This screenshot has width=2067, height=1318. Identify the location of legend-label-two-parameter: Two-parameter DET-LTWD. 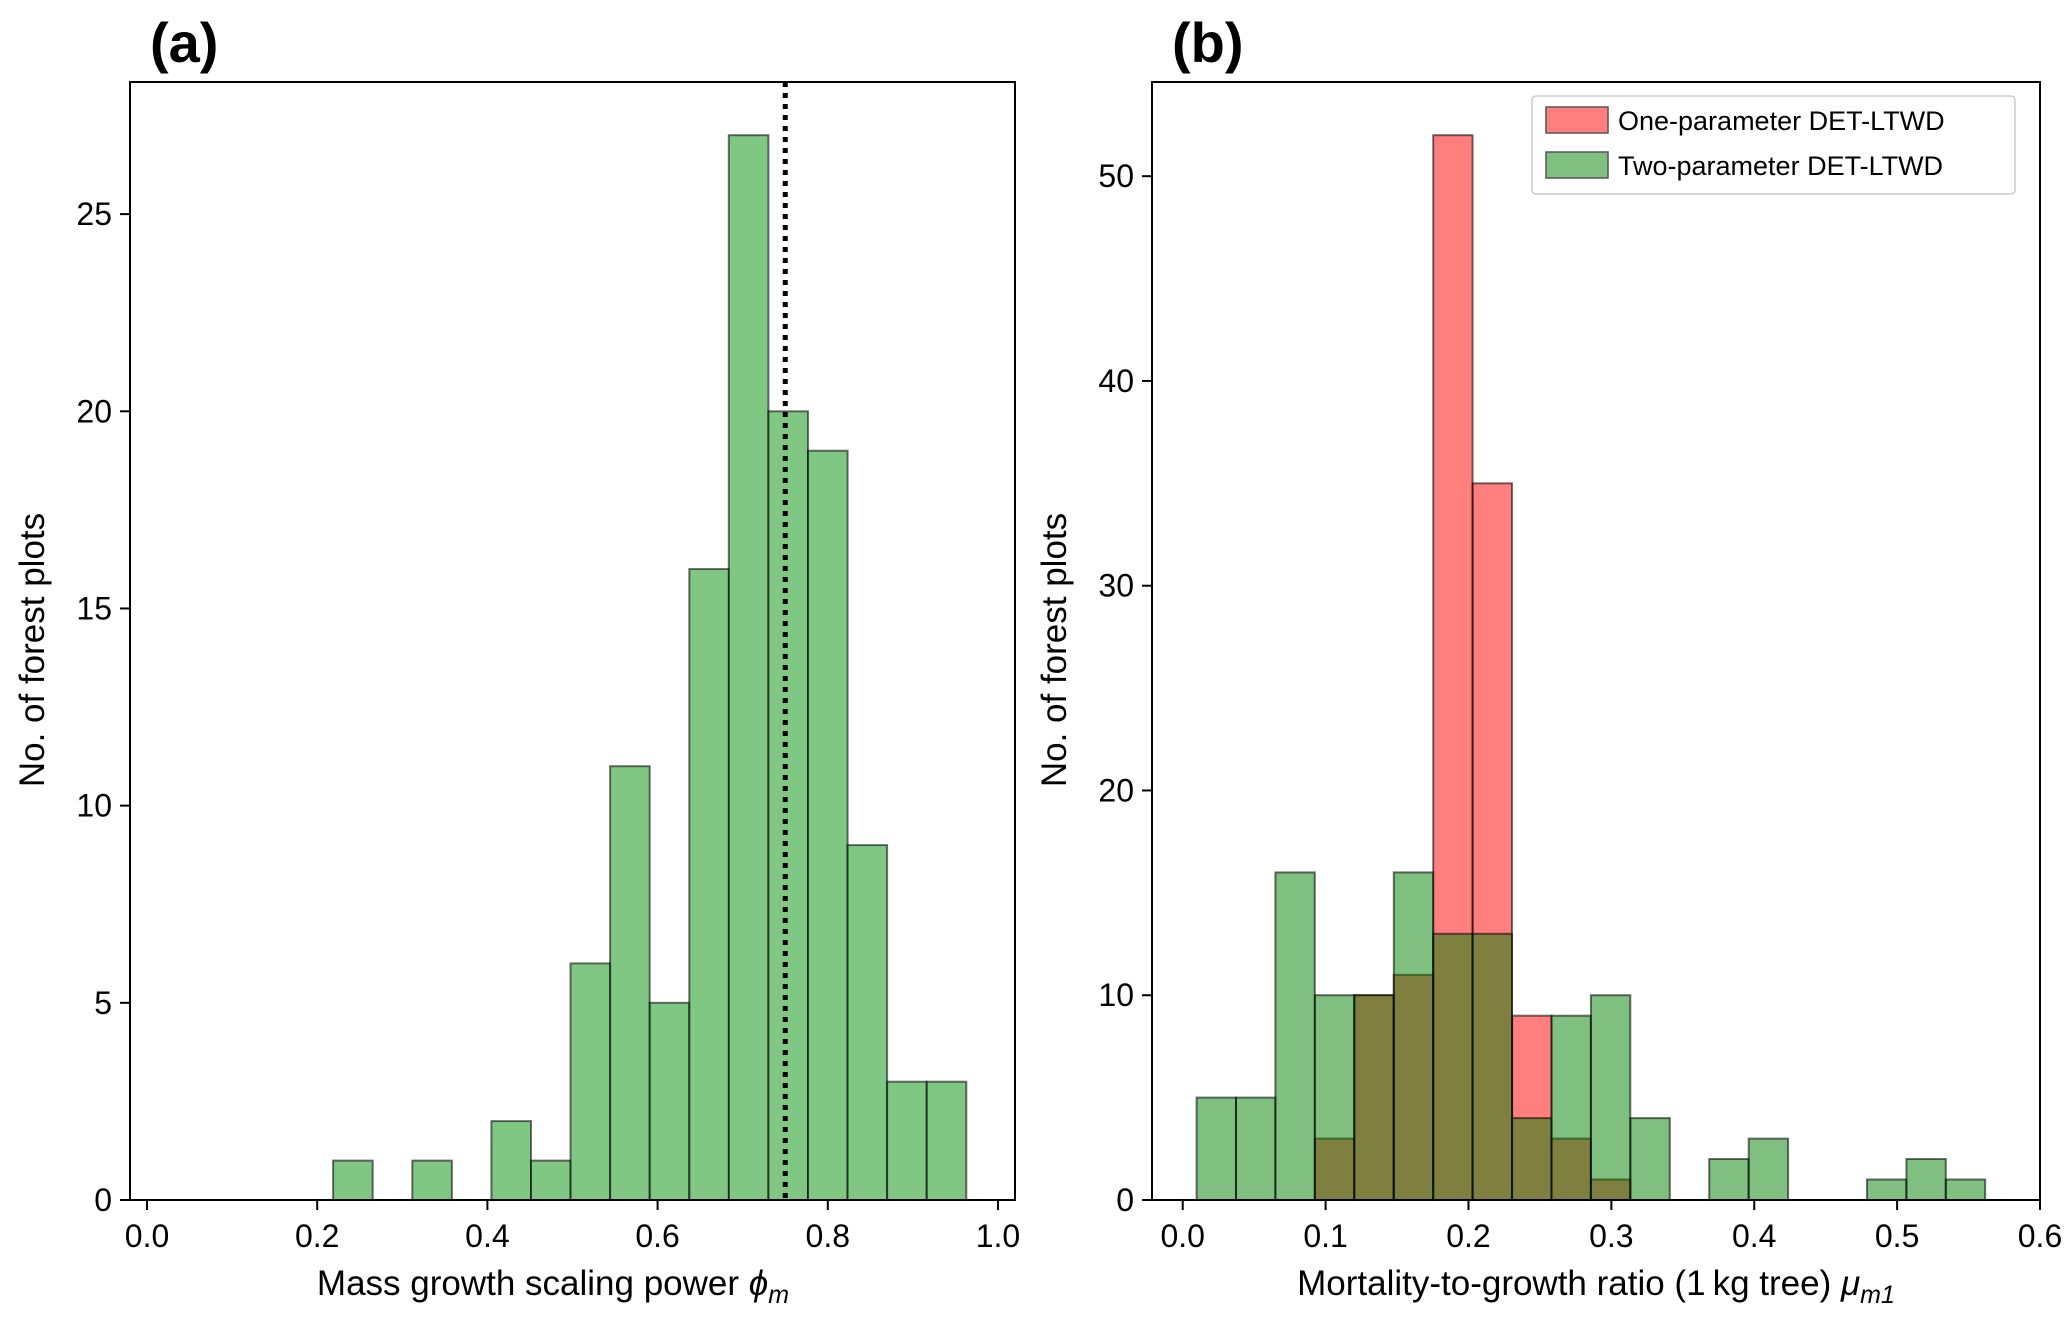
(1780, 166).